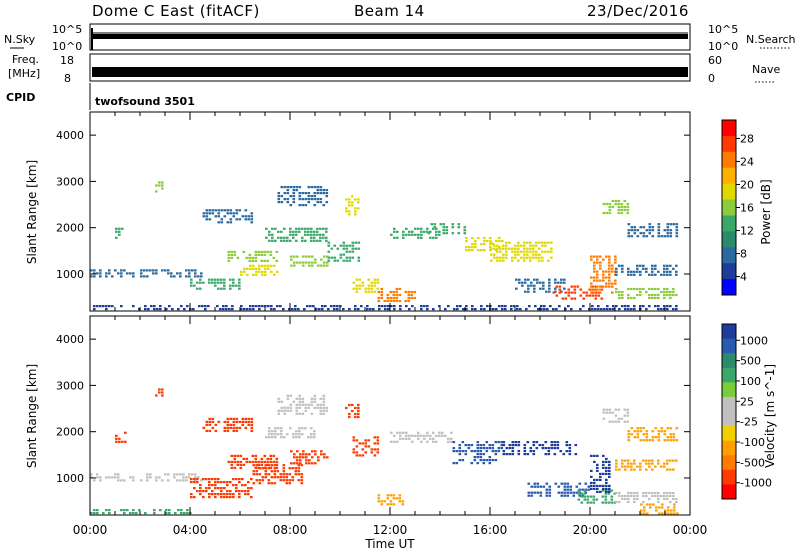 This screenshot has height=554, width=800. Describe the element at coordinates (723, 29) in the screenshot. I see `nsearch-tick-top: 10^5` at that location.